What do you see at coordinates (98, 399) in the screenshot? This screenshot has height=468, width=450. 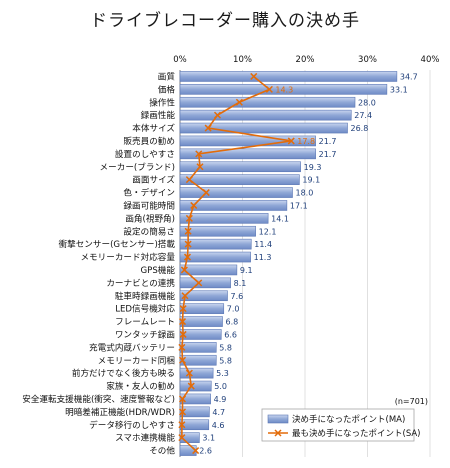 I see `category-label: 安全運転支援機能(衝突、速度警報など)` at bounding box center [98, 399].